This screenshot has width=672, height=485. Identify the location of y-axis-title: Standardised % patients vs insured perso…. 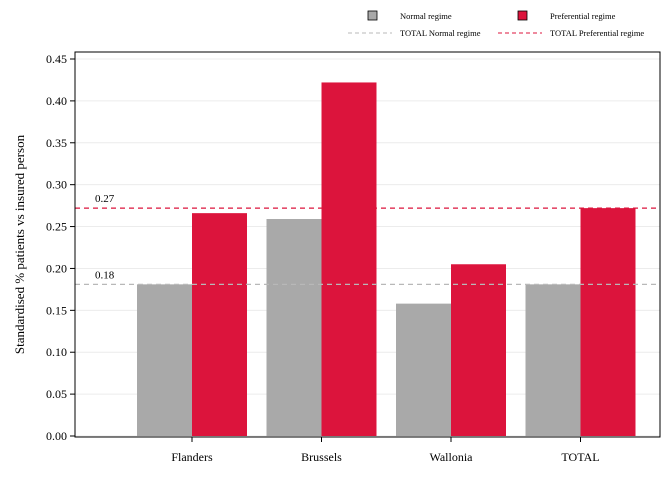
(19, 244).